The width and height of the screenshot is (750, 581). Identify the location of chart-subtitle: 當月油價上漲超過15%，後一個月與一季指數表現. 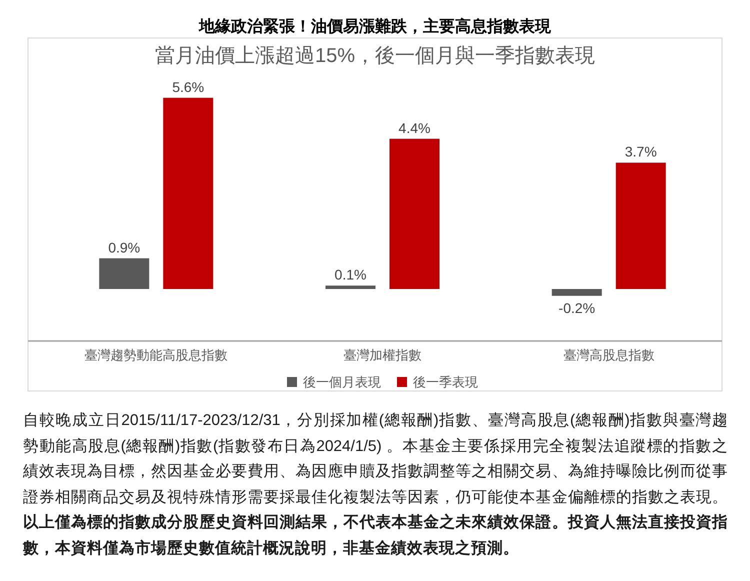
(375, 56).